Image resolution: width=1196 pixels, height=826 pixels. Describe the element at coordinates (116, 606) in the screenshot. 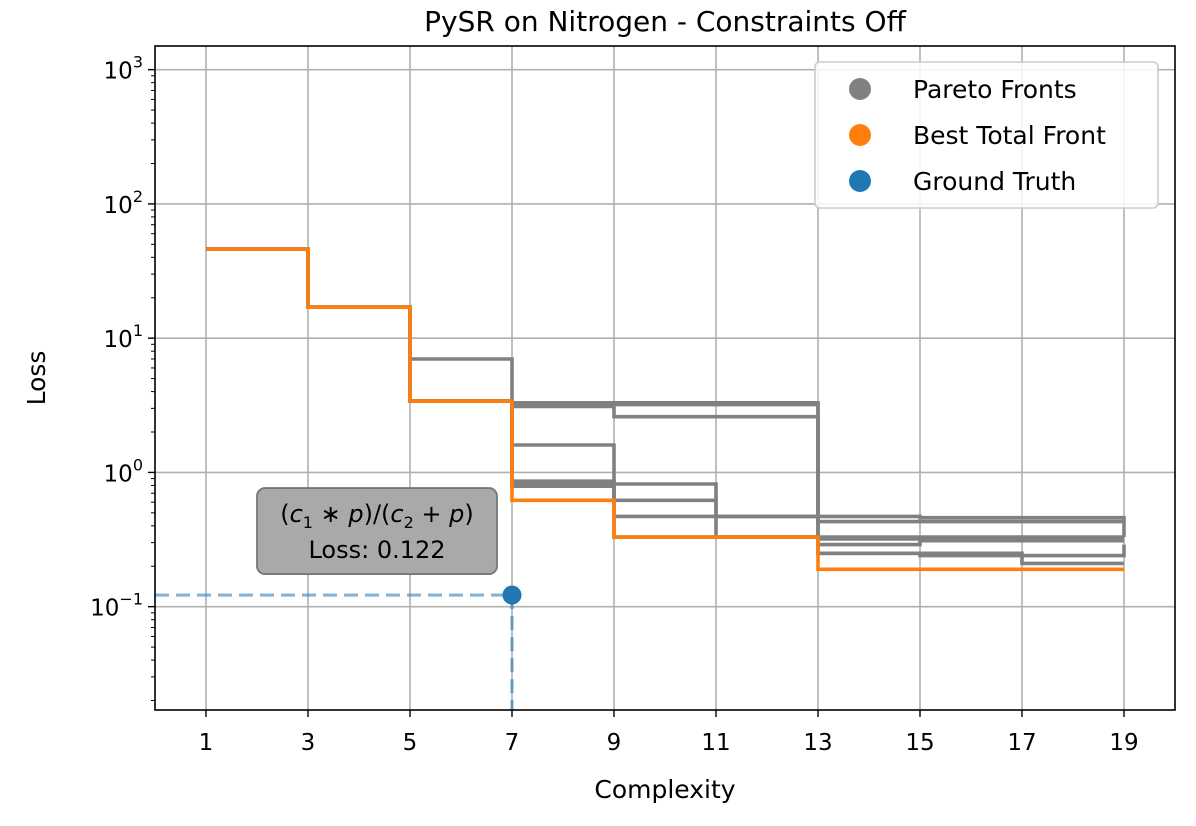

I see `y-tick-label: 10⁻¹` at that location.